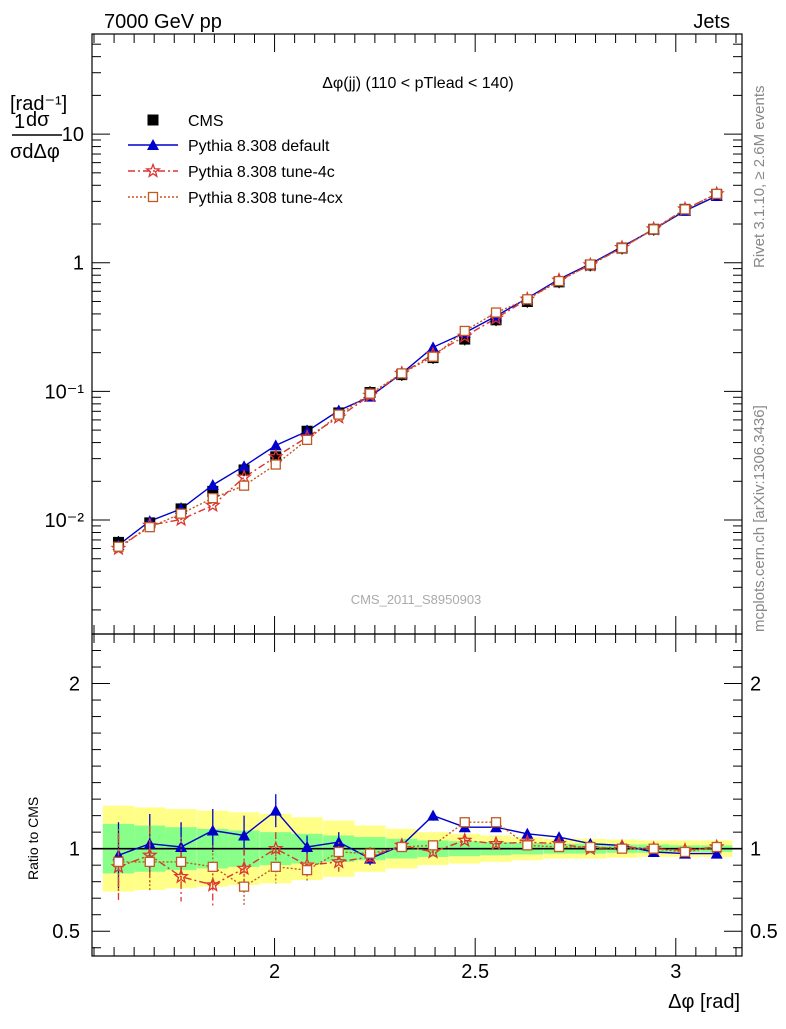 Image resolution: width=786 pixels, height=1029 pixels. Describe the element at coordinates (38, 120) in the screenshot. I see `ylabel-dsigma: dσ` at that location.